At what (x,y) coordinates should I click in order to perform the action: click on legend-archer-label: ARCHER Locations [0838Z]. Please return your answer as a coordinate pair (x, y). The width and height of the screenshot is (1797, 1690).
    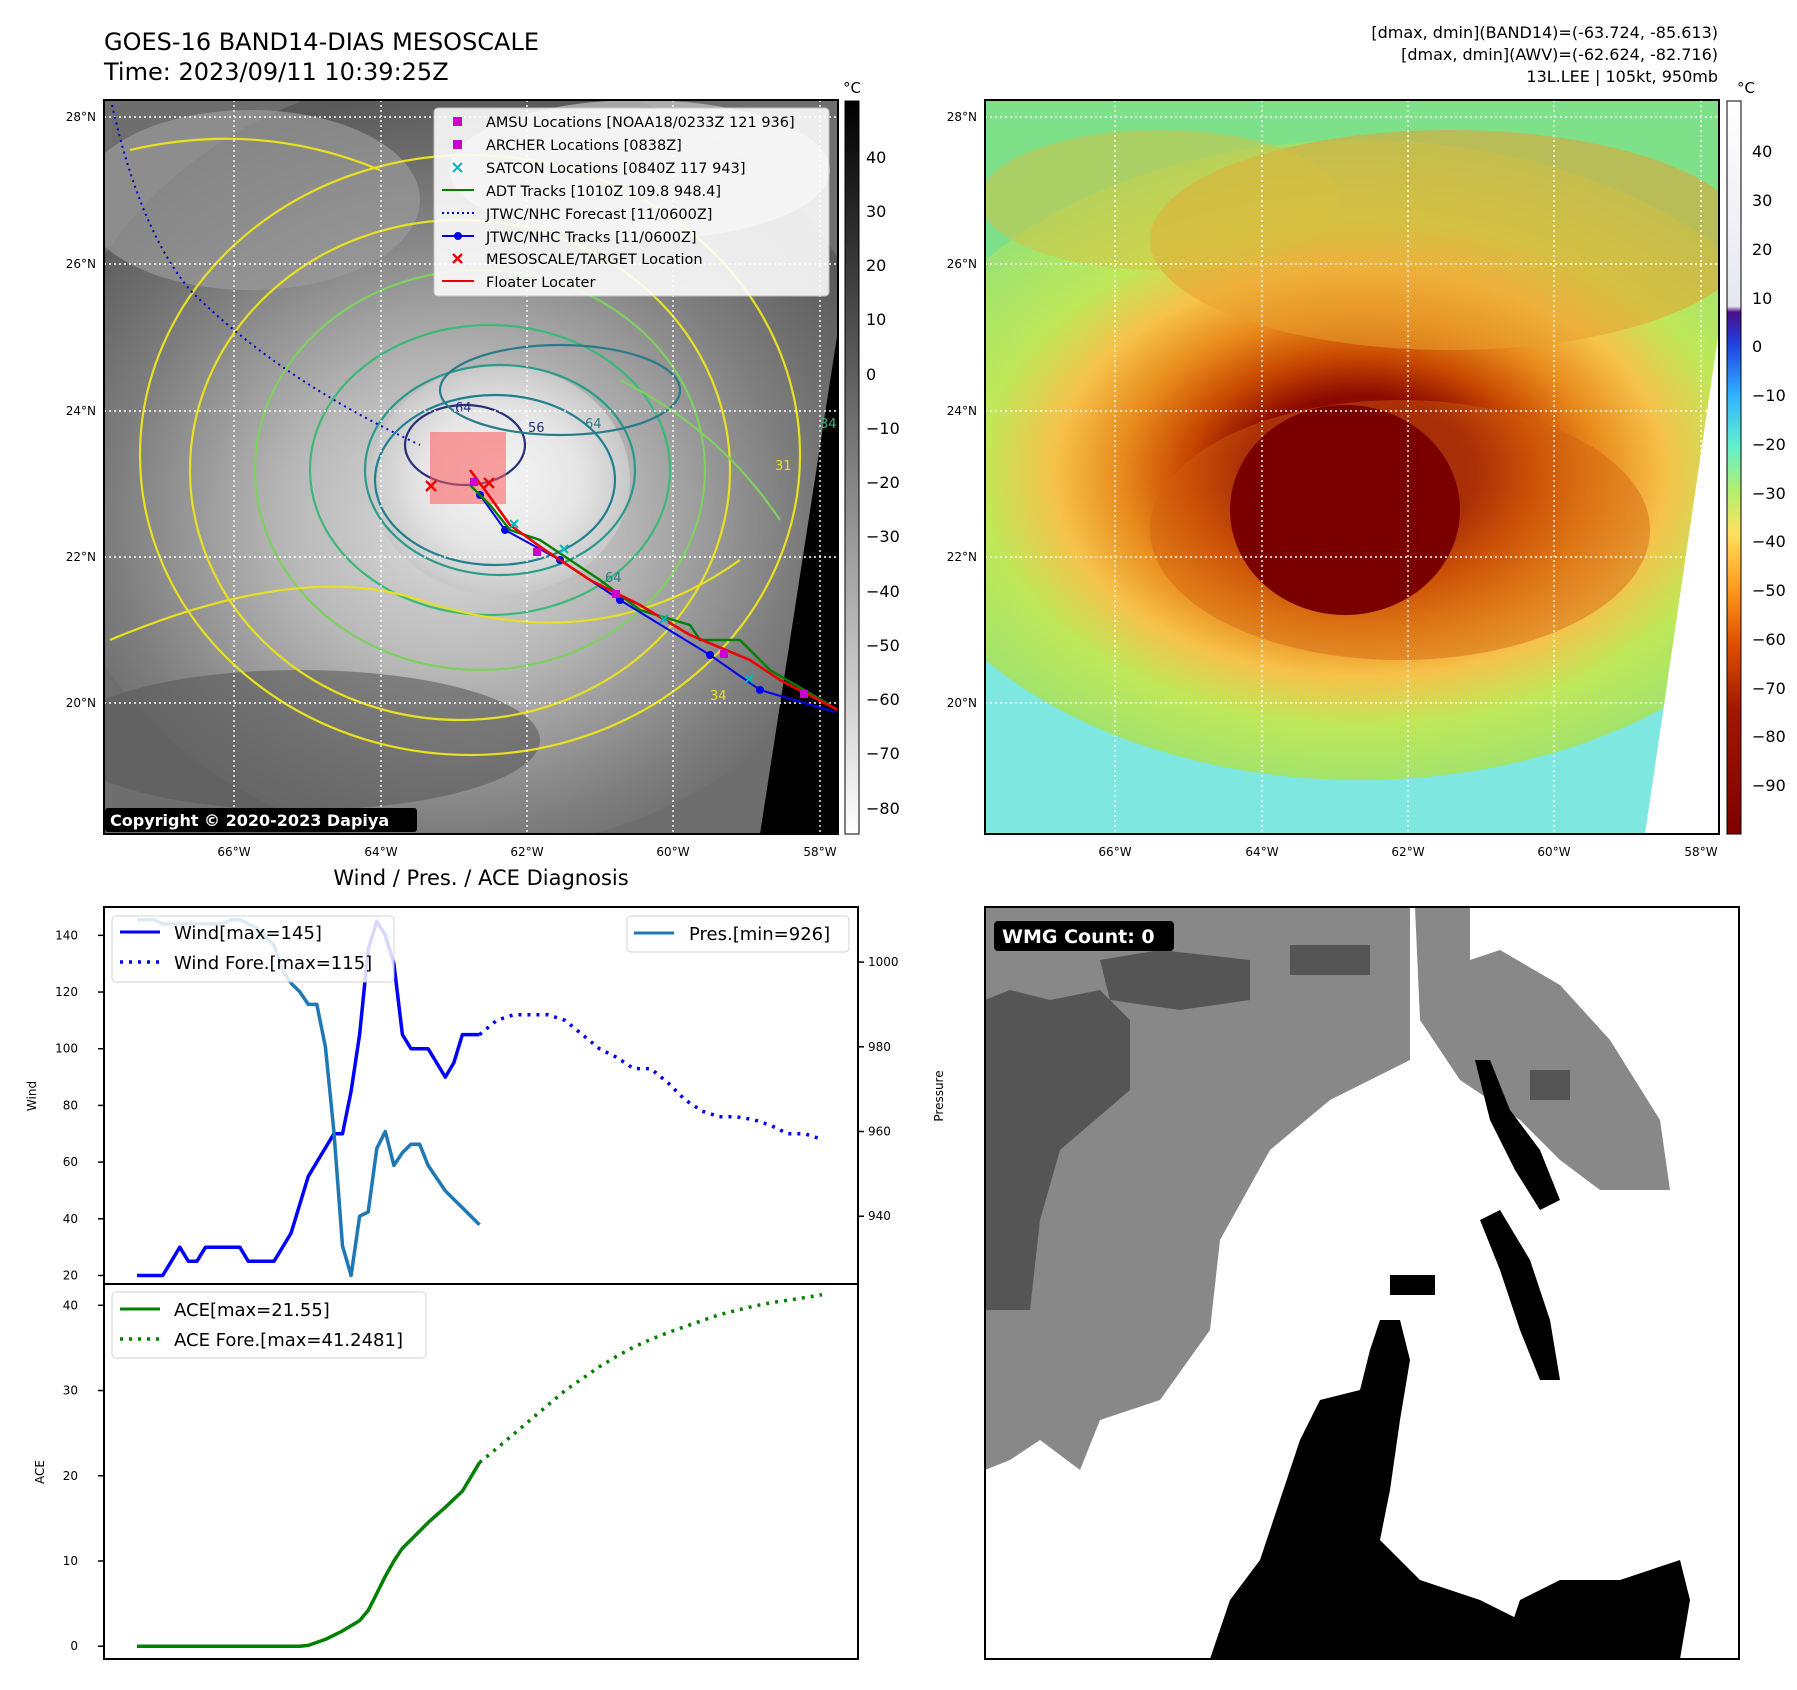
    Looking at the image, I should click on (584, 146).